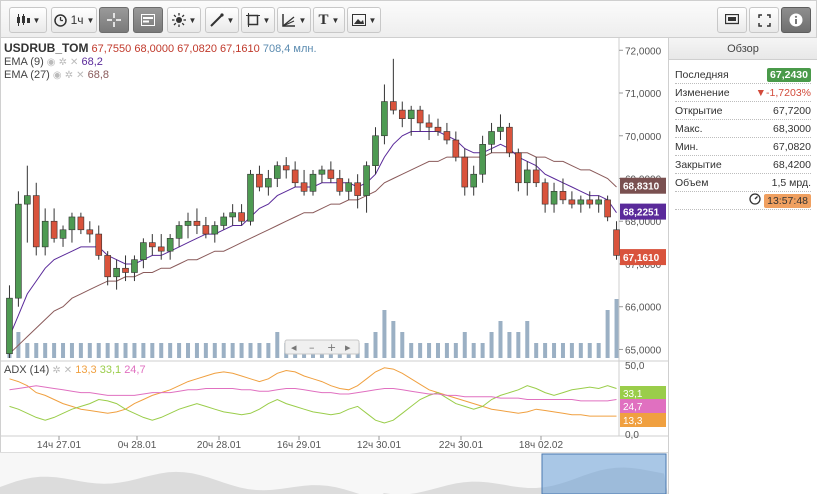 The image size is (817, 494). Describe the element at coordinates (92, 62) in the screenshot. I see `ema9-value: 68,2` at that location.